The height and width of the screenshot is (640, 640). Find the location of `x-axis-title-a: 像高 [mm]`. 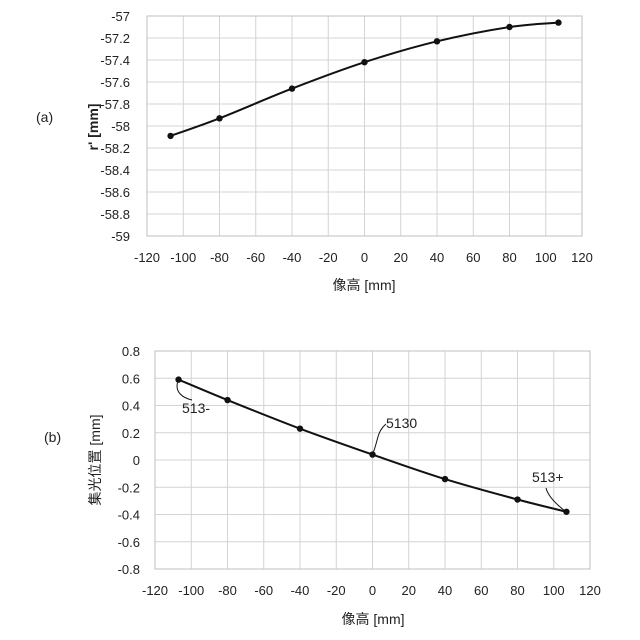

x-axis-title-a: 像高 [mm] is located at coordinates (364, 285).